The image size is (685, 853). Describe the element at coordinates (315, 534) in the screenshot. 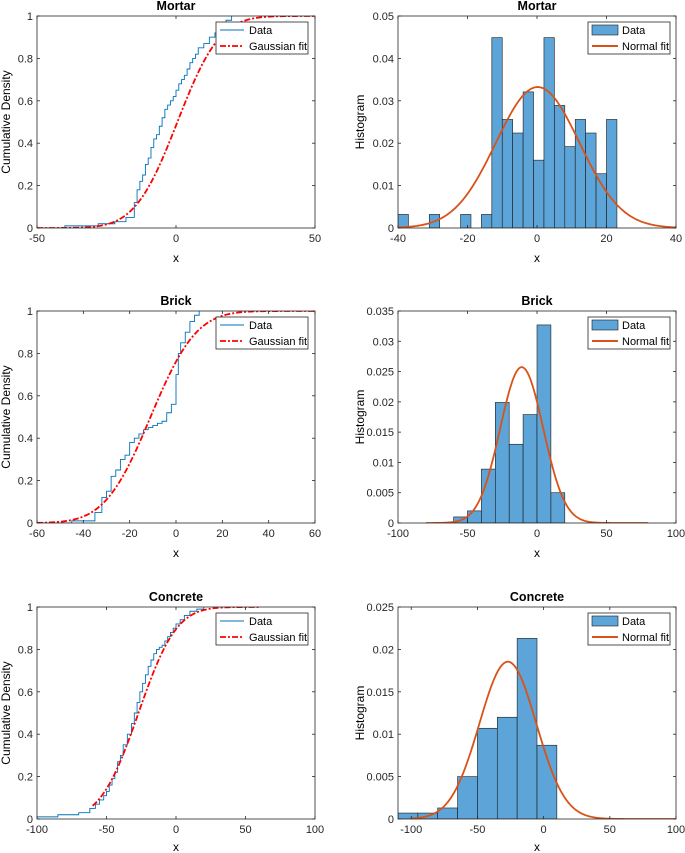

I see `x-tick-label: 60` at that location.